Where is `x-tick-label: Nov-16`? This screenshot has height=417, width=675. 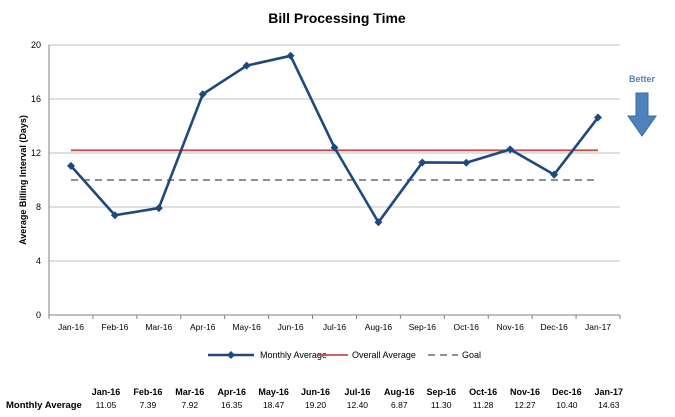 x-tick-label: Nov-16 is located at coordinates (510, 327).